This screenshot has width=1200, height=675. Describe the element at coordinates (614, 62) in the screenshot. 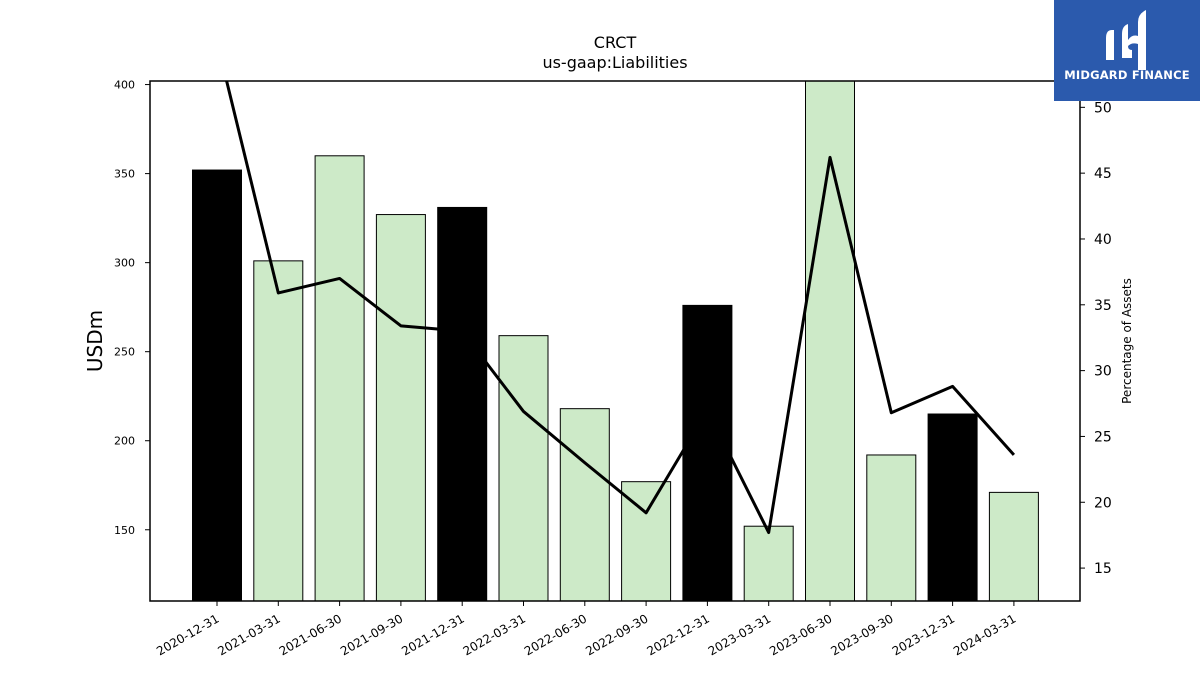

I see `chart-subtitle: us-gaap:Liabilities` at that location.